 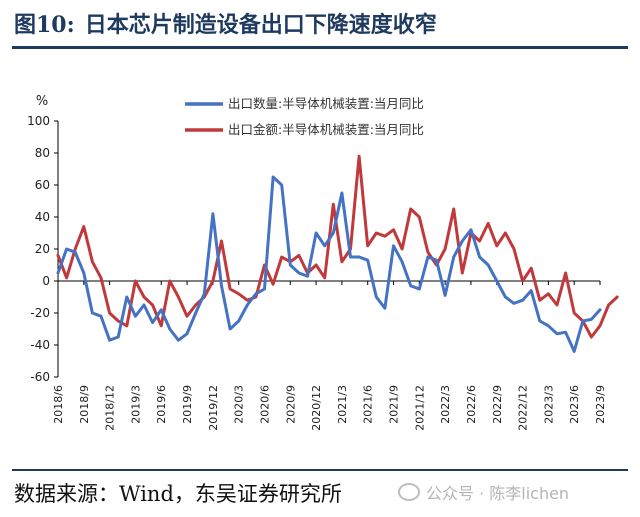 I want to click on figure-number: 图10:, so click(x=44, y=25).